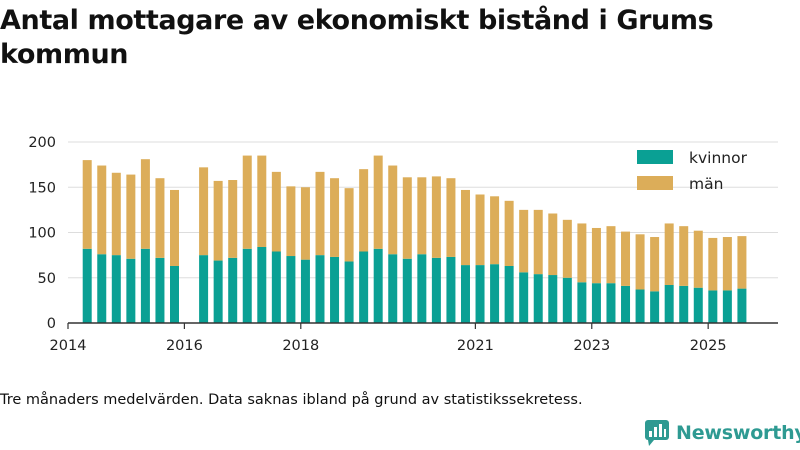  Describe the element at coordinates (42, 143) in the screenshot. I see `y-tick-label: 200` at that location.